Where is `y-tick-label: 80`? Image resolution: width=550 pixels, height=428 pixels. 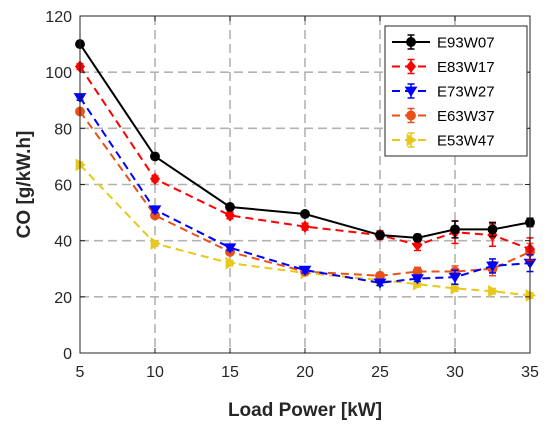
y-tick-label: 80 is located at coordinates (63, 129).